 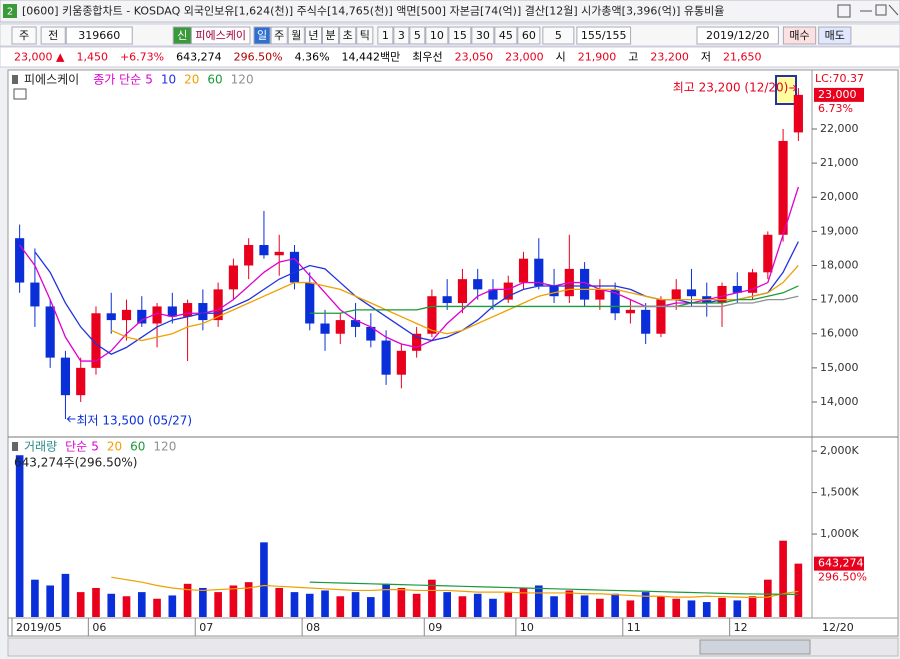 What do you see at coordinates (182, 35) in the screenshot?
I see `toolbar-item: 신` at bounding box center [182, 35].